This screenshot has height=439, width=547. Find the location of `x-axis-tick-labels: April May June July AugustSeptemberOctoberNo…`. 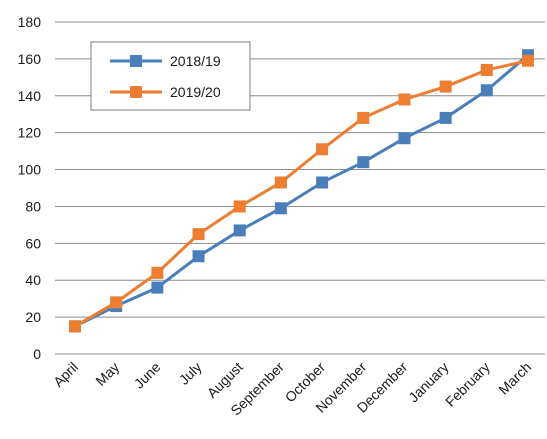

x-axis-tick-labels: April May June July AugustSeptemberOctoberNo… is located at coordinates (292, 389).